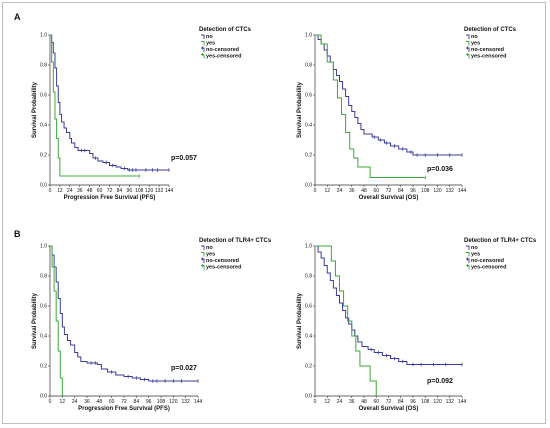 Image resolution: width=550 pixels, height=428 pixels. Describe the element at coordinates (184, 158) in the screenshot. I see `p-value-label: p=0.057` at that location.